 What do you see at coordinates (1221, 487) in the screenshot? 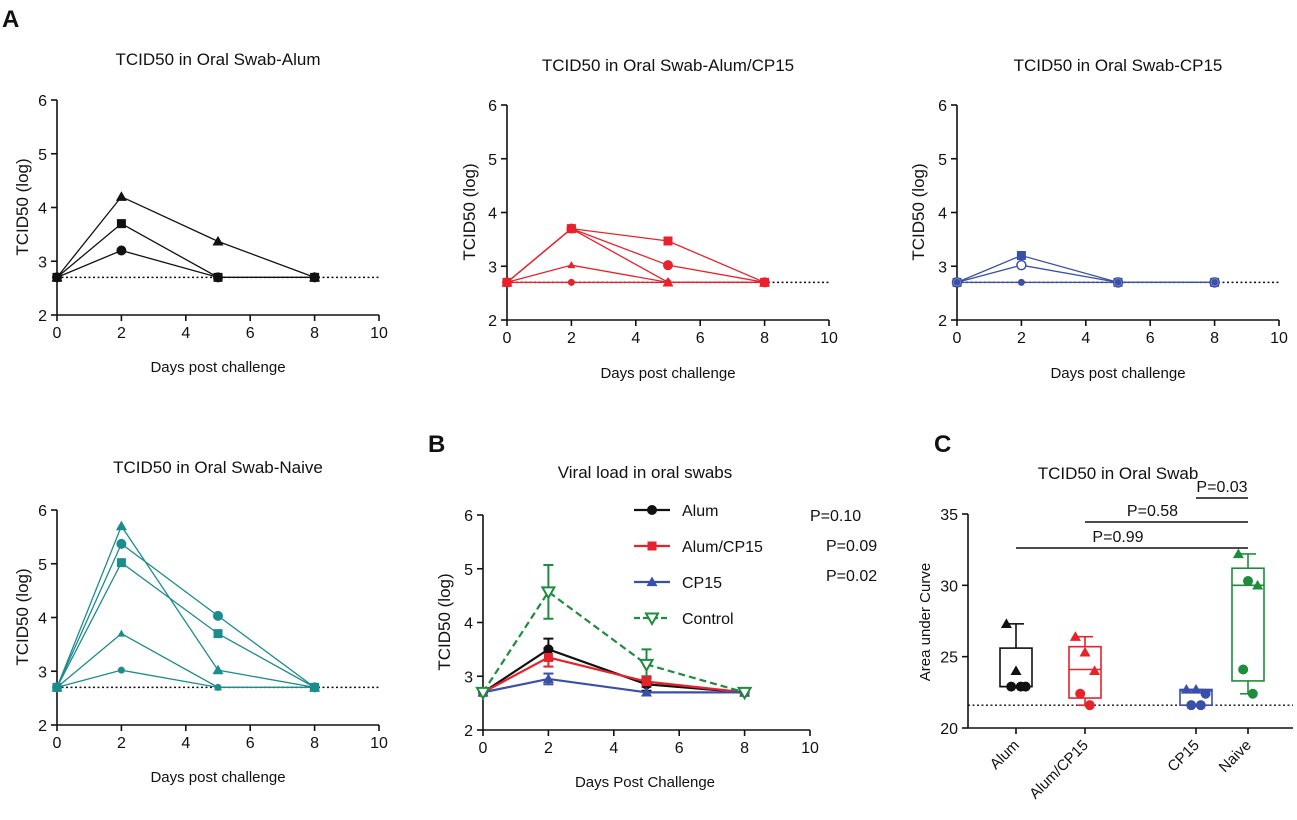
I see `significance-label: P=0.03` at bounding box center [1221, 487].